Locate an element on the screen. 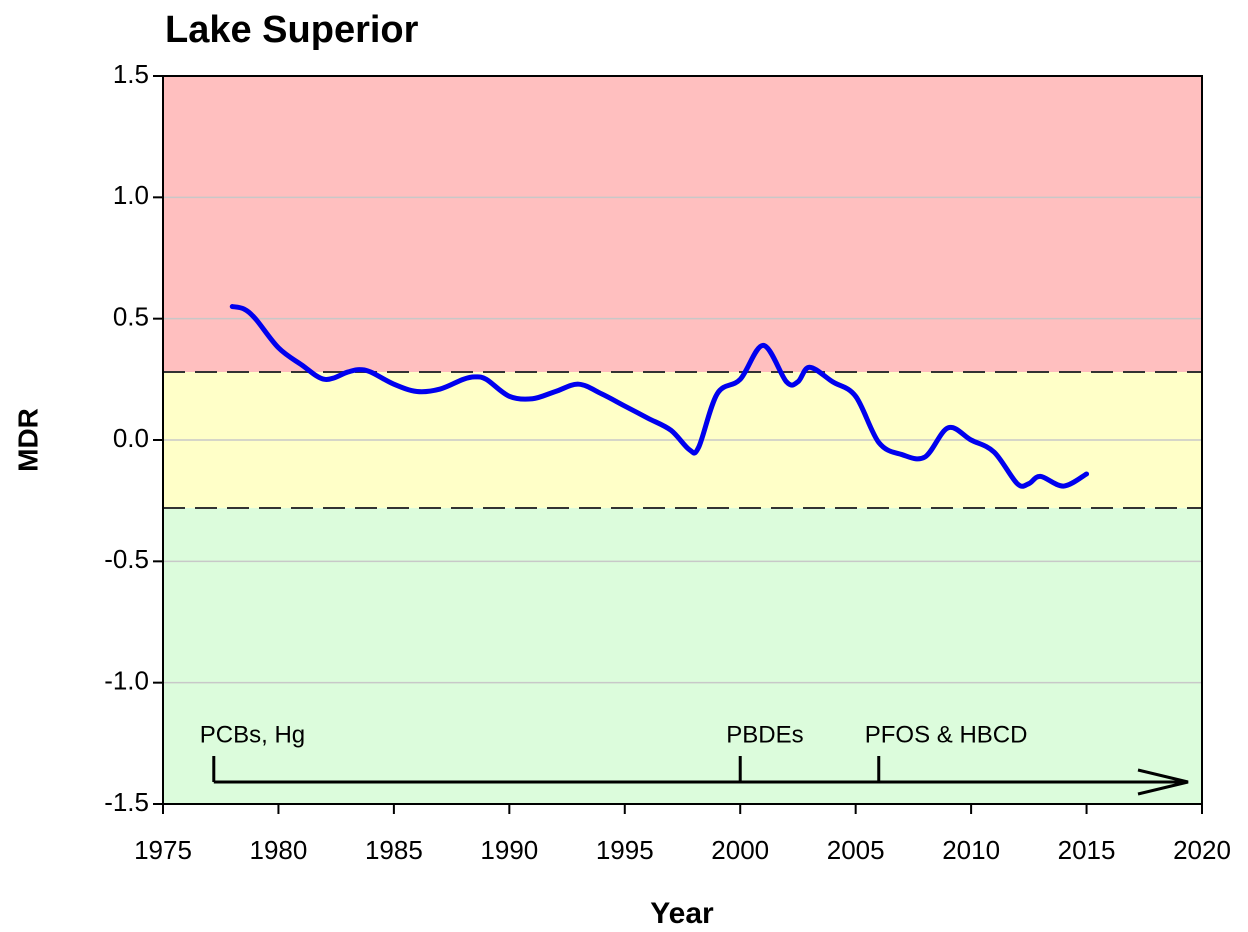 Image resolution: width=1248 pixels, height=932 pixels. y-tick-label: -1.5 is located at coordinates (126, 802).